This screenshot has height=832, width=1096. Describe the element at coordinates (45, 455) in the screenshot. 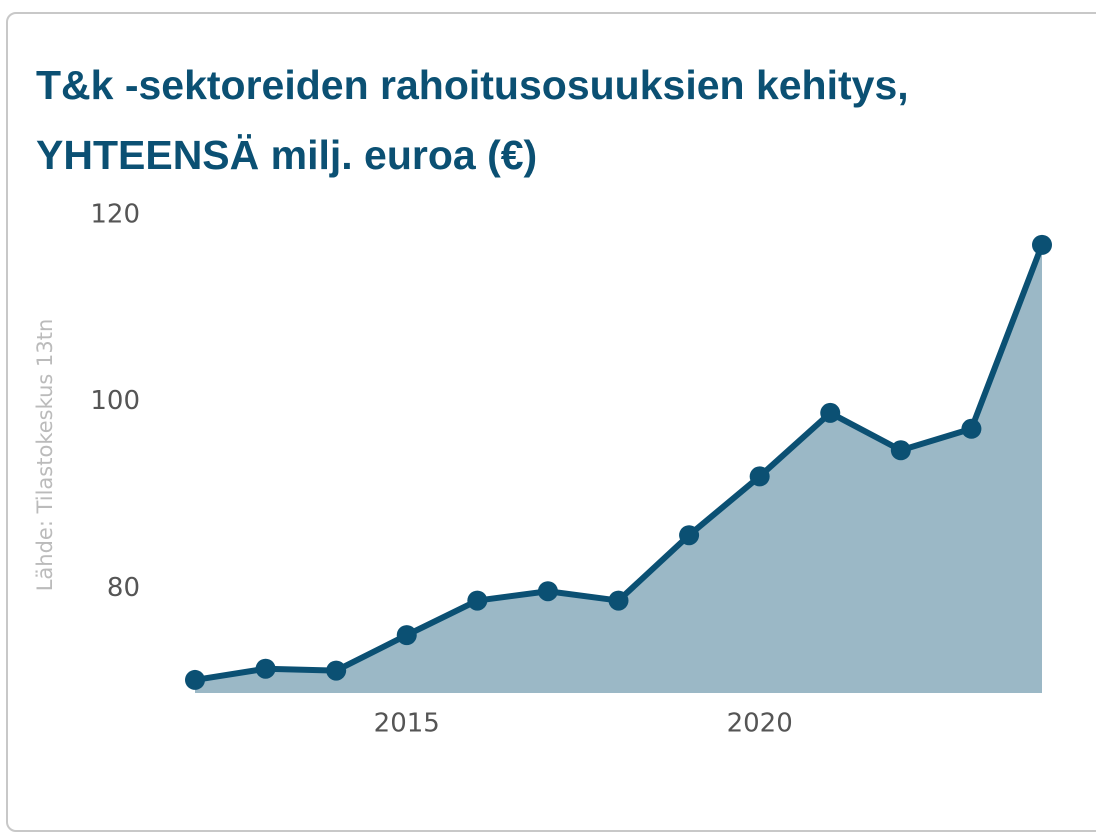

I see `y-axis-label: Lähde: Tilastokeskus 13tn` at that location.